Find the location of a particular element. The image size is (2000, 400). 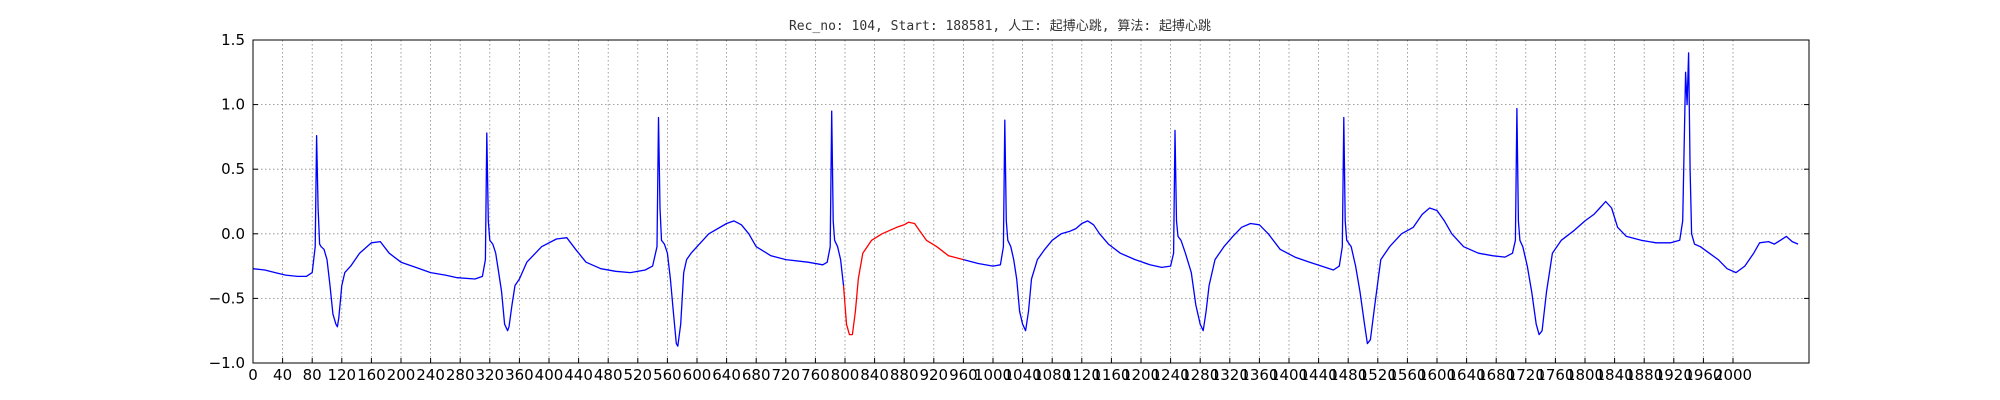

x-tick-label: 920 is located at coordinates (933, 375).